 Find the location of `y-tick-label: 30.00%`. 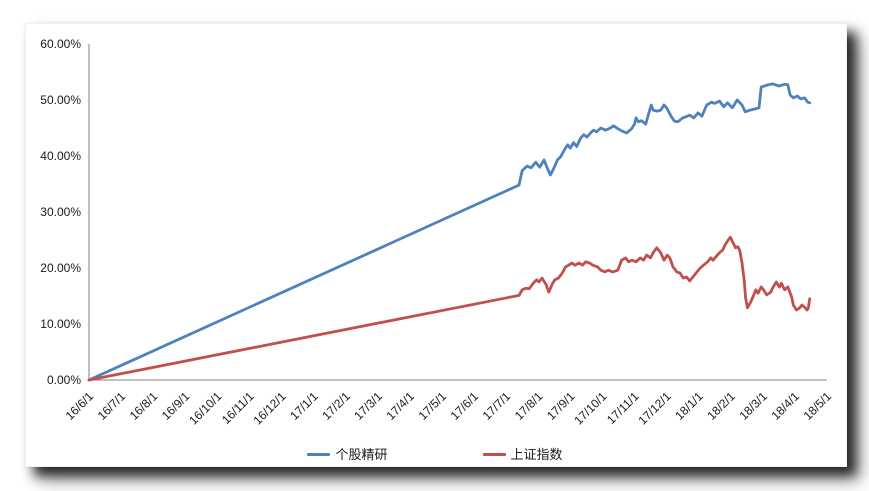

y-tick-label: 30.00% is located at coordinates (60, 212).